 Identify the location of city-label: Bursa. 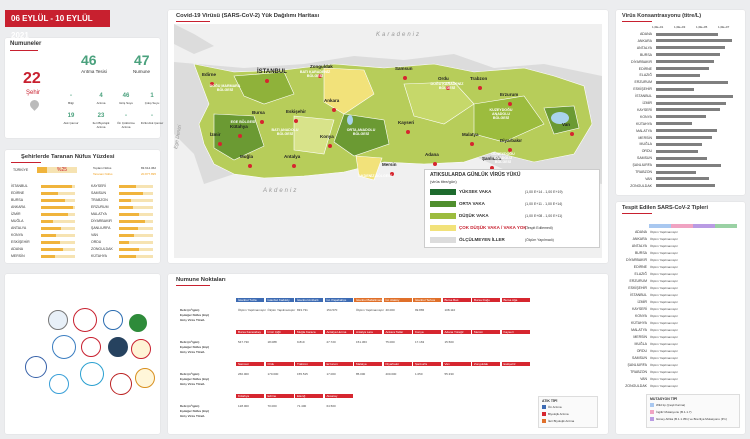
(258, 112).